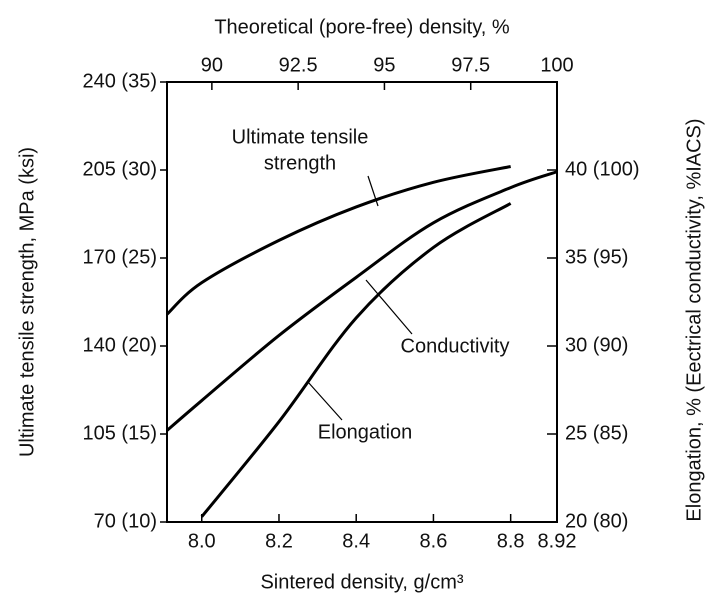  Describe the element at coordinates (384, 65) in the screenshot. I see `x2-tick-label: 95` at that location.